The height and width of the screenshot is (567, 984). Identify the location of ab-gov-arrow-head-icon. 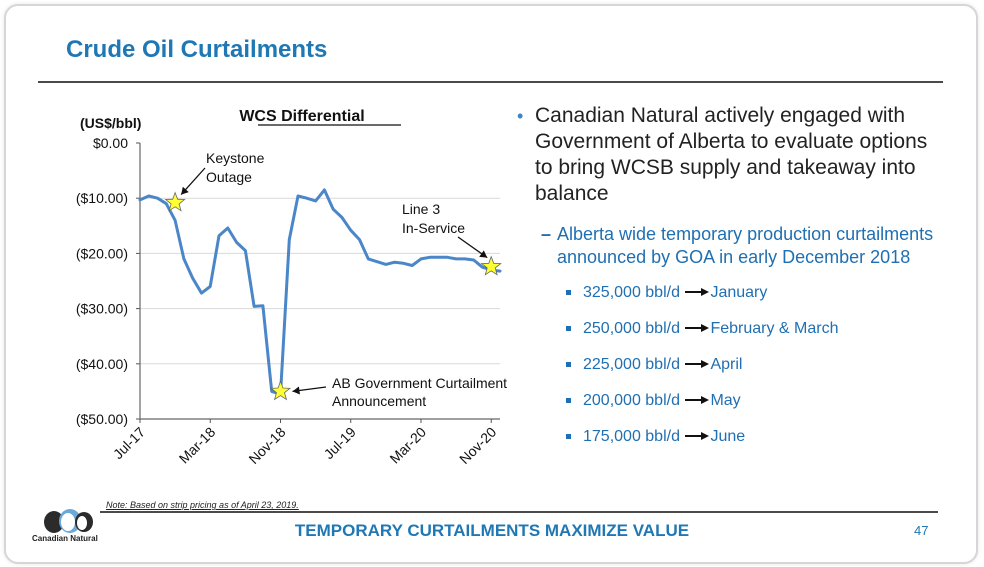
(296, 390).